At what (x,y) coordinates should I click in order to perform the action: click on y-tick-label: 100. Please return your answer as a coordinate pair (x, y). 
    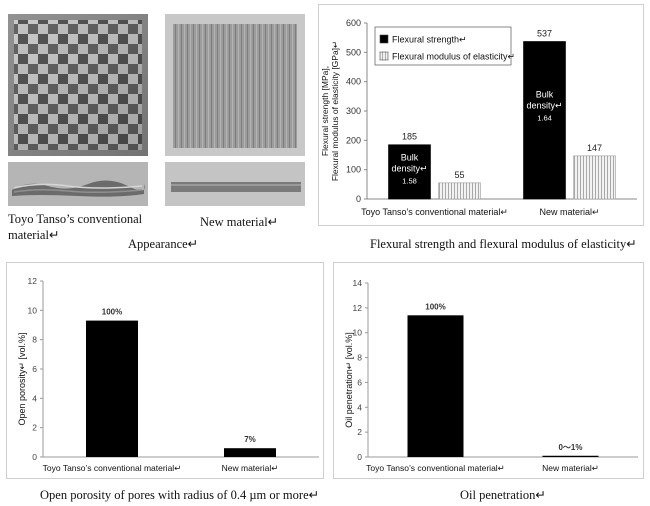
    Looking at the image, I should click on (353, 170).